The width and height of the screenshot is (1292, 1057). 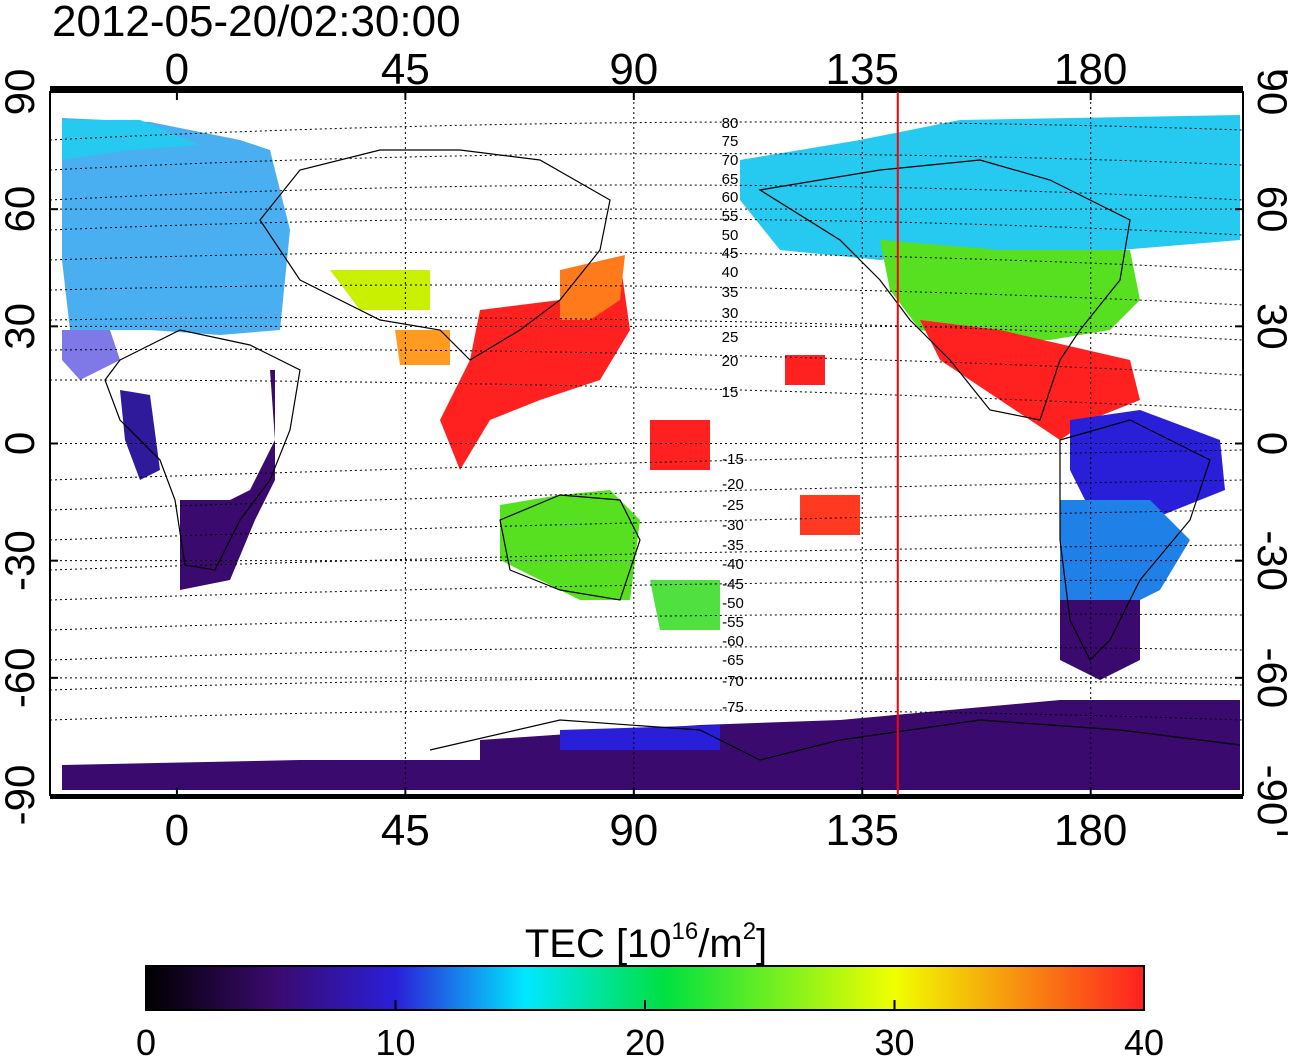 I want to click on x-tick-label-bottom: 180, so click(x=1090, y=830).